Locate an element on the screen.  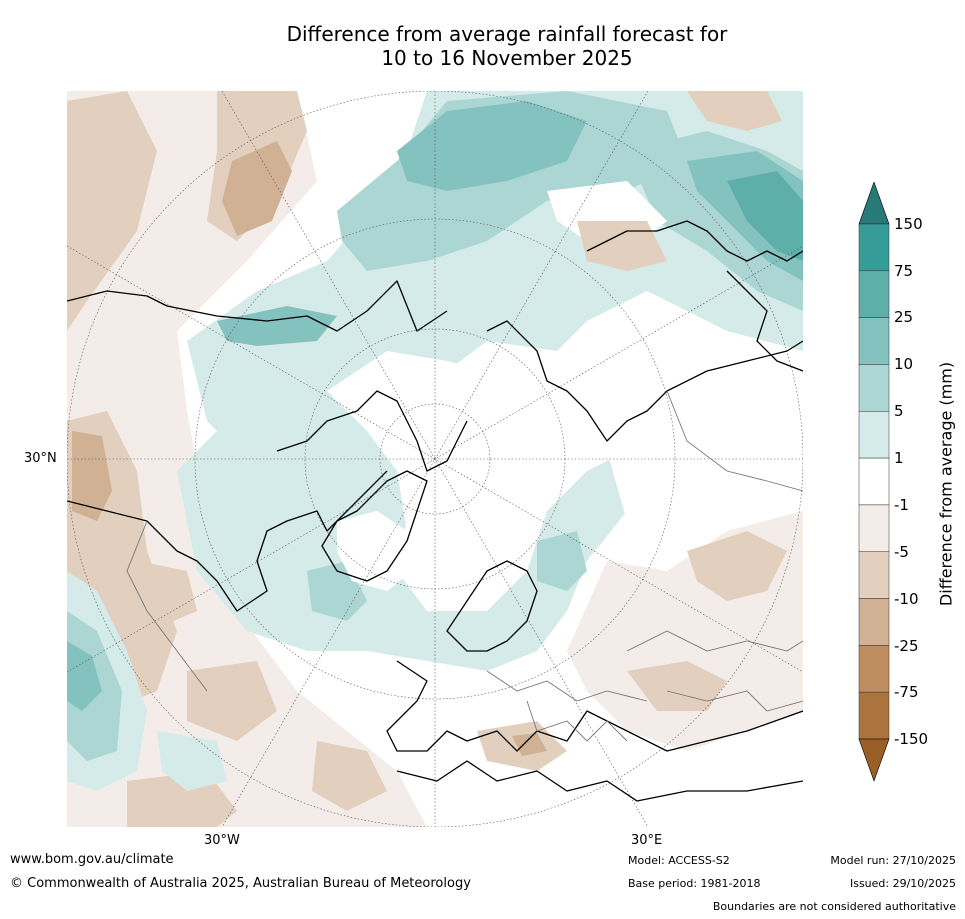
coastline-europe is located at coordinates (594, 706).